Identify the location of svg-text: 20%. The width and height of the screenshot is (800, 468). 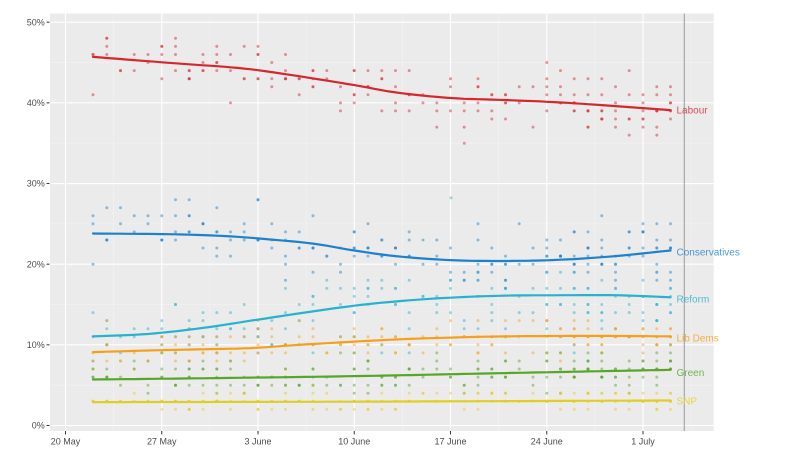
(36, 264).